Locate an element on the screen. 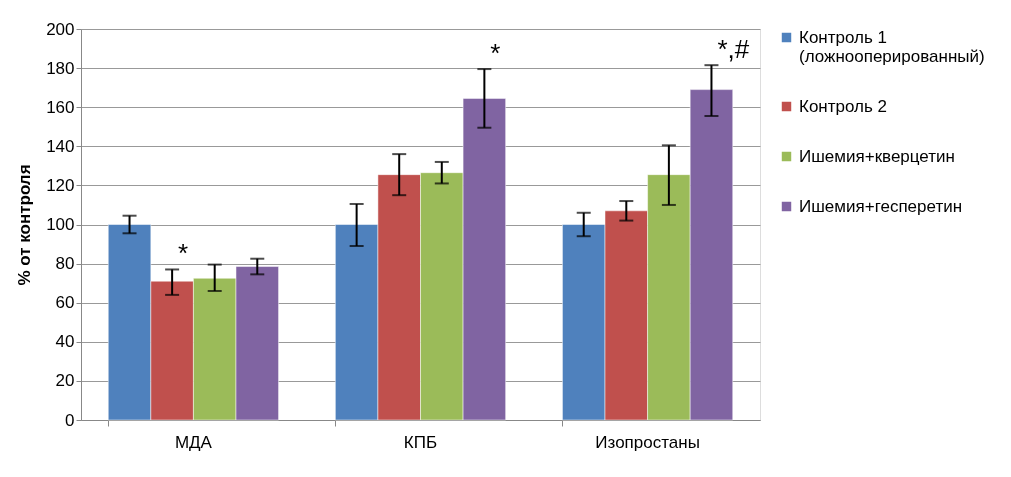  y-tick-label: 100 is located at coordinates (60, 224).